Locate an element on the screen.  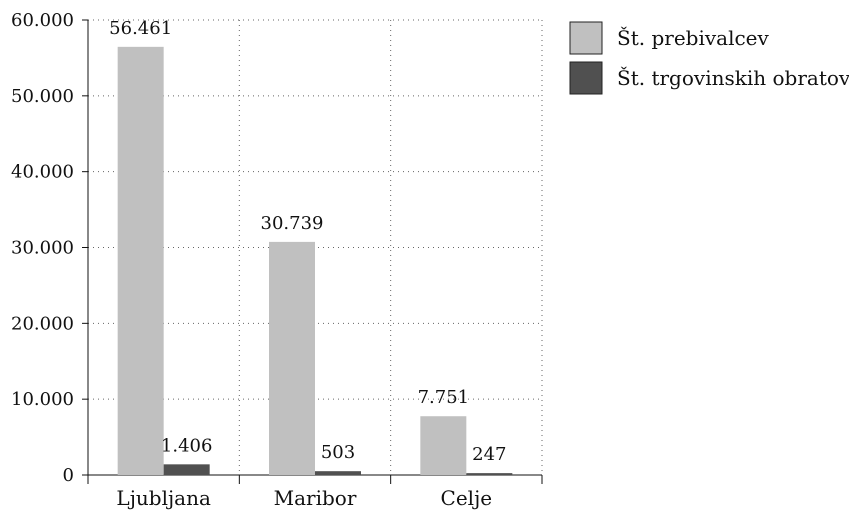
data-label: 30.739 is located at coordinates (292, 223).